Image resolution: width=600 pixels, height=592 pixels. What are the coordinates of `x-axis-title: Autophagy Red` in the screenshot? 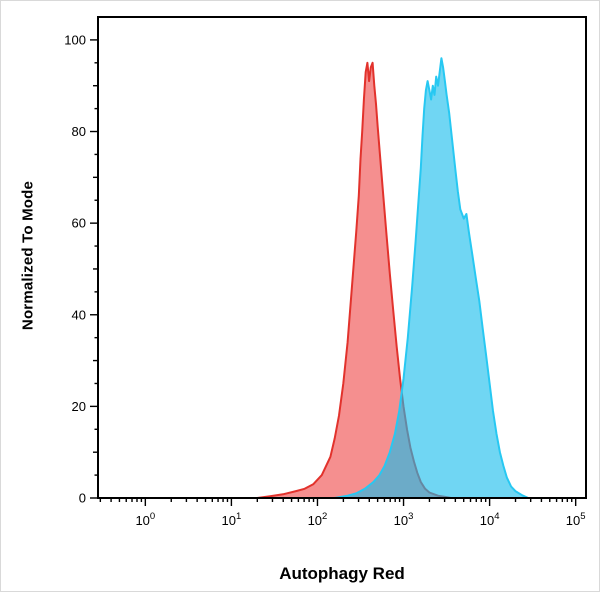 It's located at (342, 573).